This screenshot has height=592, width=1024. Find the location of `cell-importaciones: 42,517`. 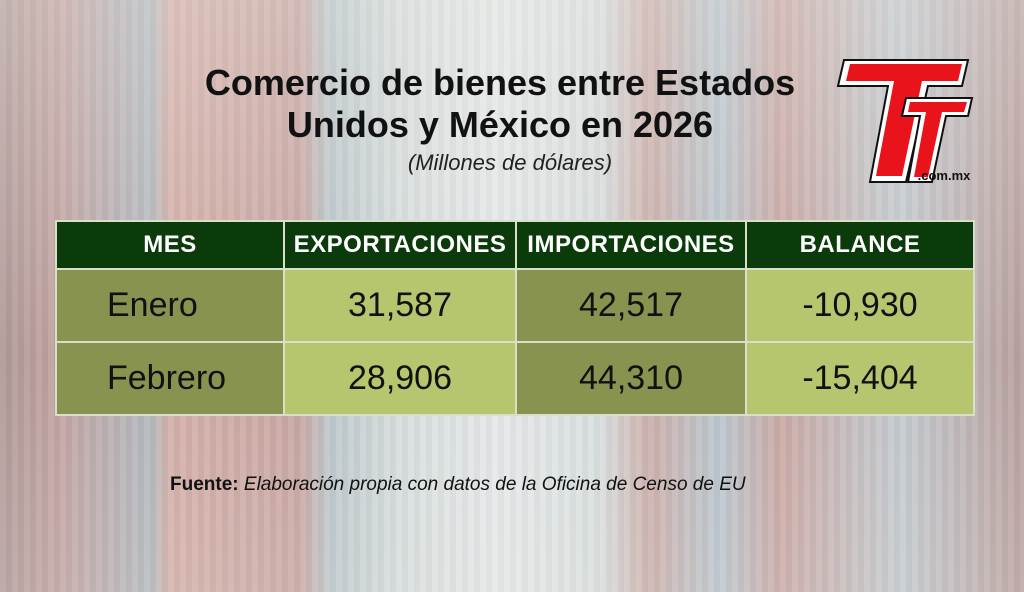

cell-importaciones: 42,517 is located at coordinates (631, 305).